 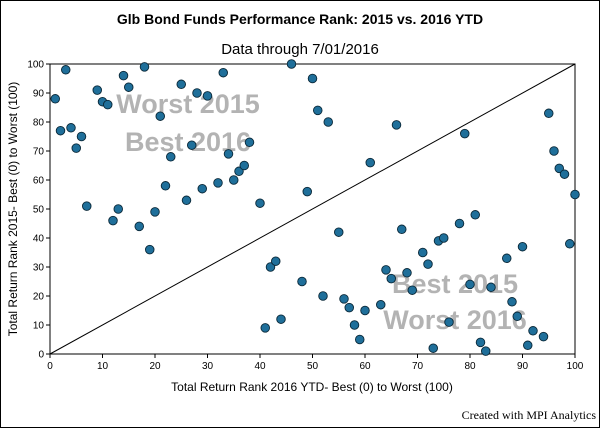 What do you see at coordinates (470, 366) in the screenshot?
I see `x-tick-label: 80` at bounding box center [470, 366].